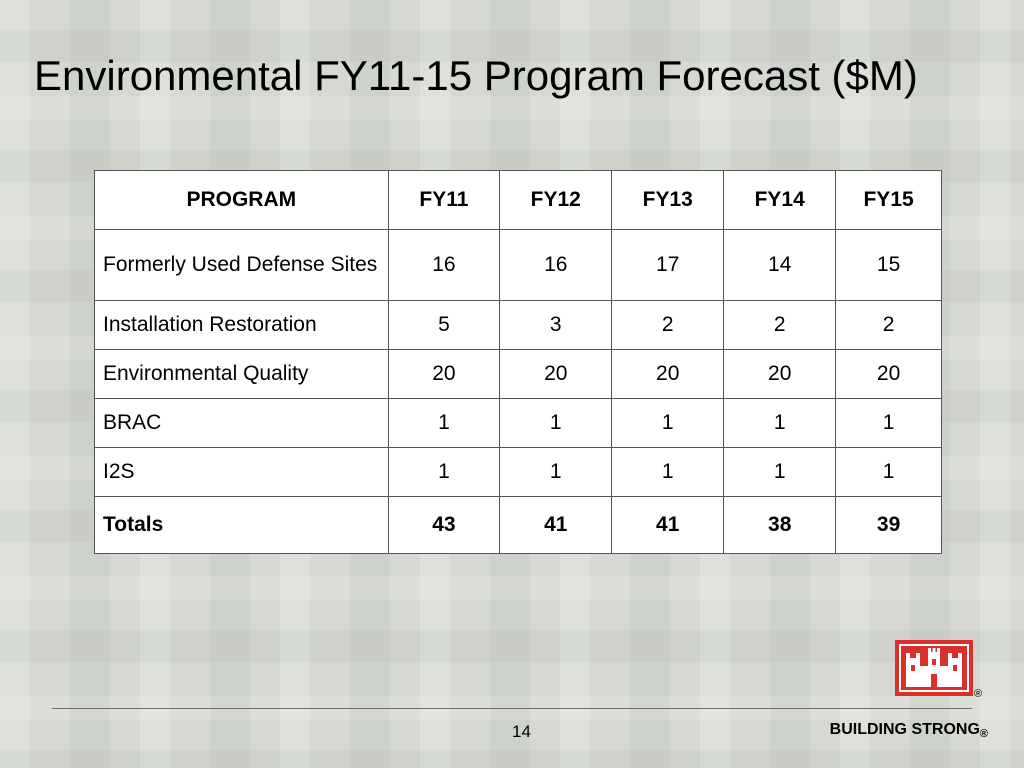 This screenshot has height=768, width=1024. I want to click on header-fy13: FY13, so click(668, 200).